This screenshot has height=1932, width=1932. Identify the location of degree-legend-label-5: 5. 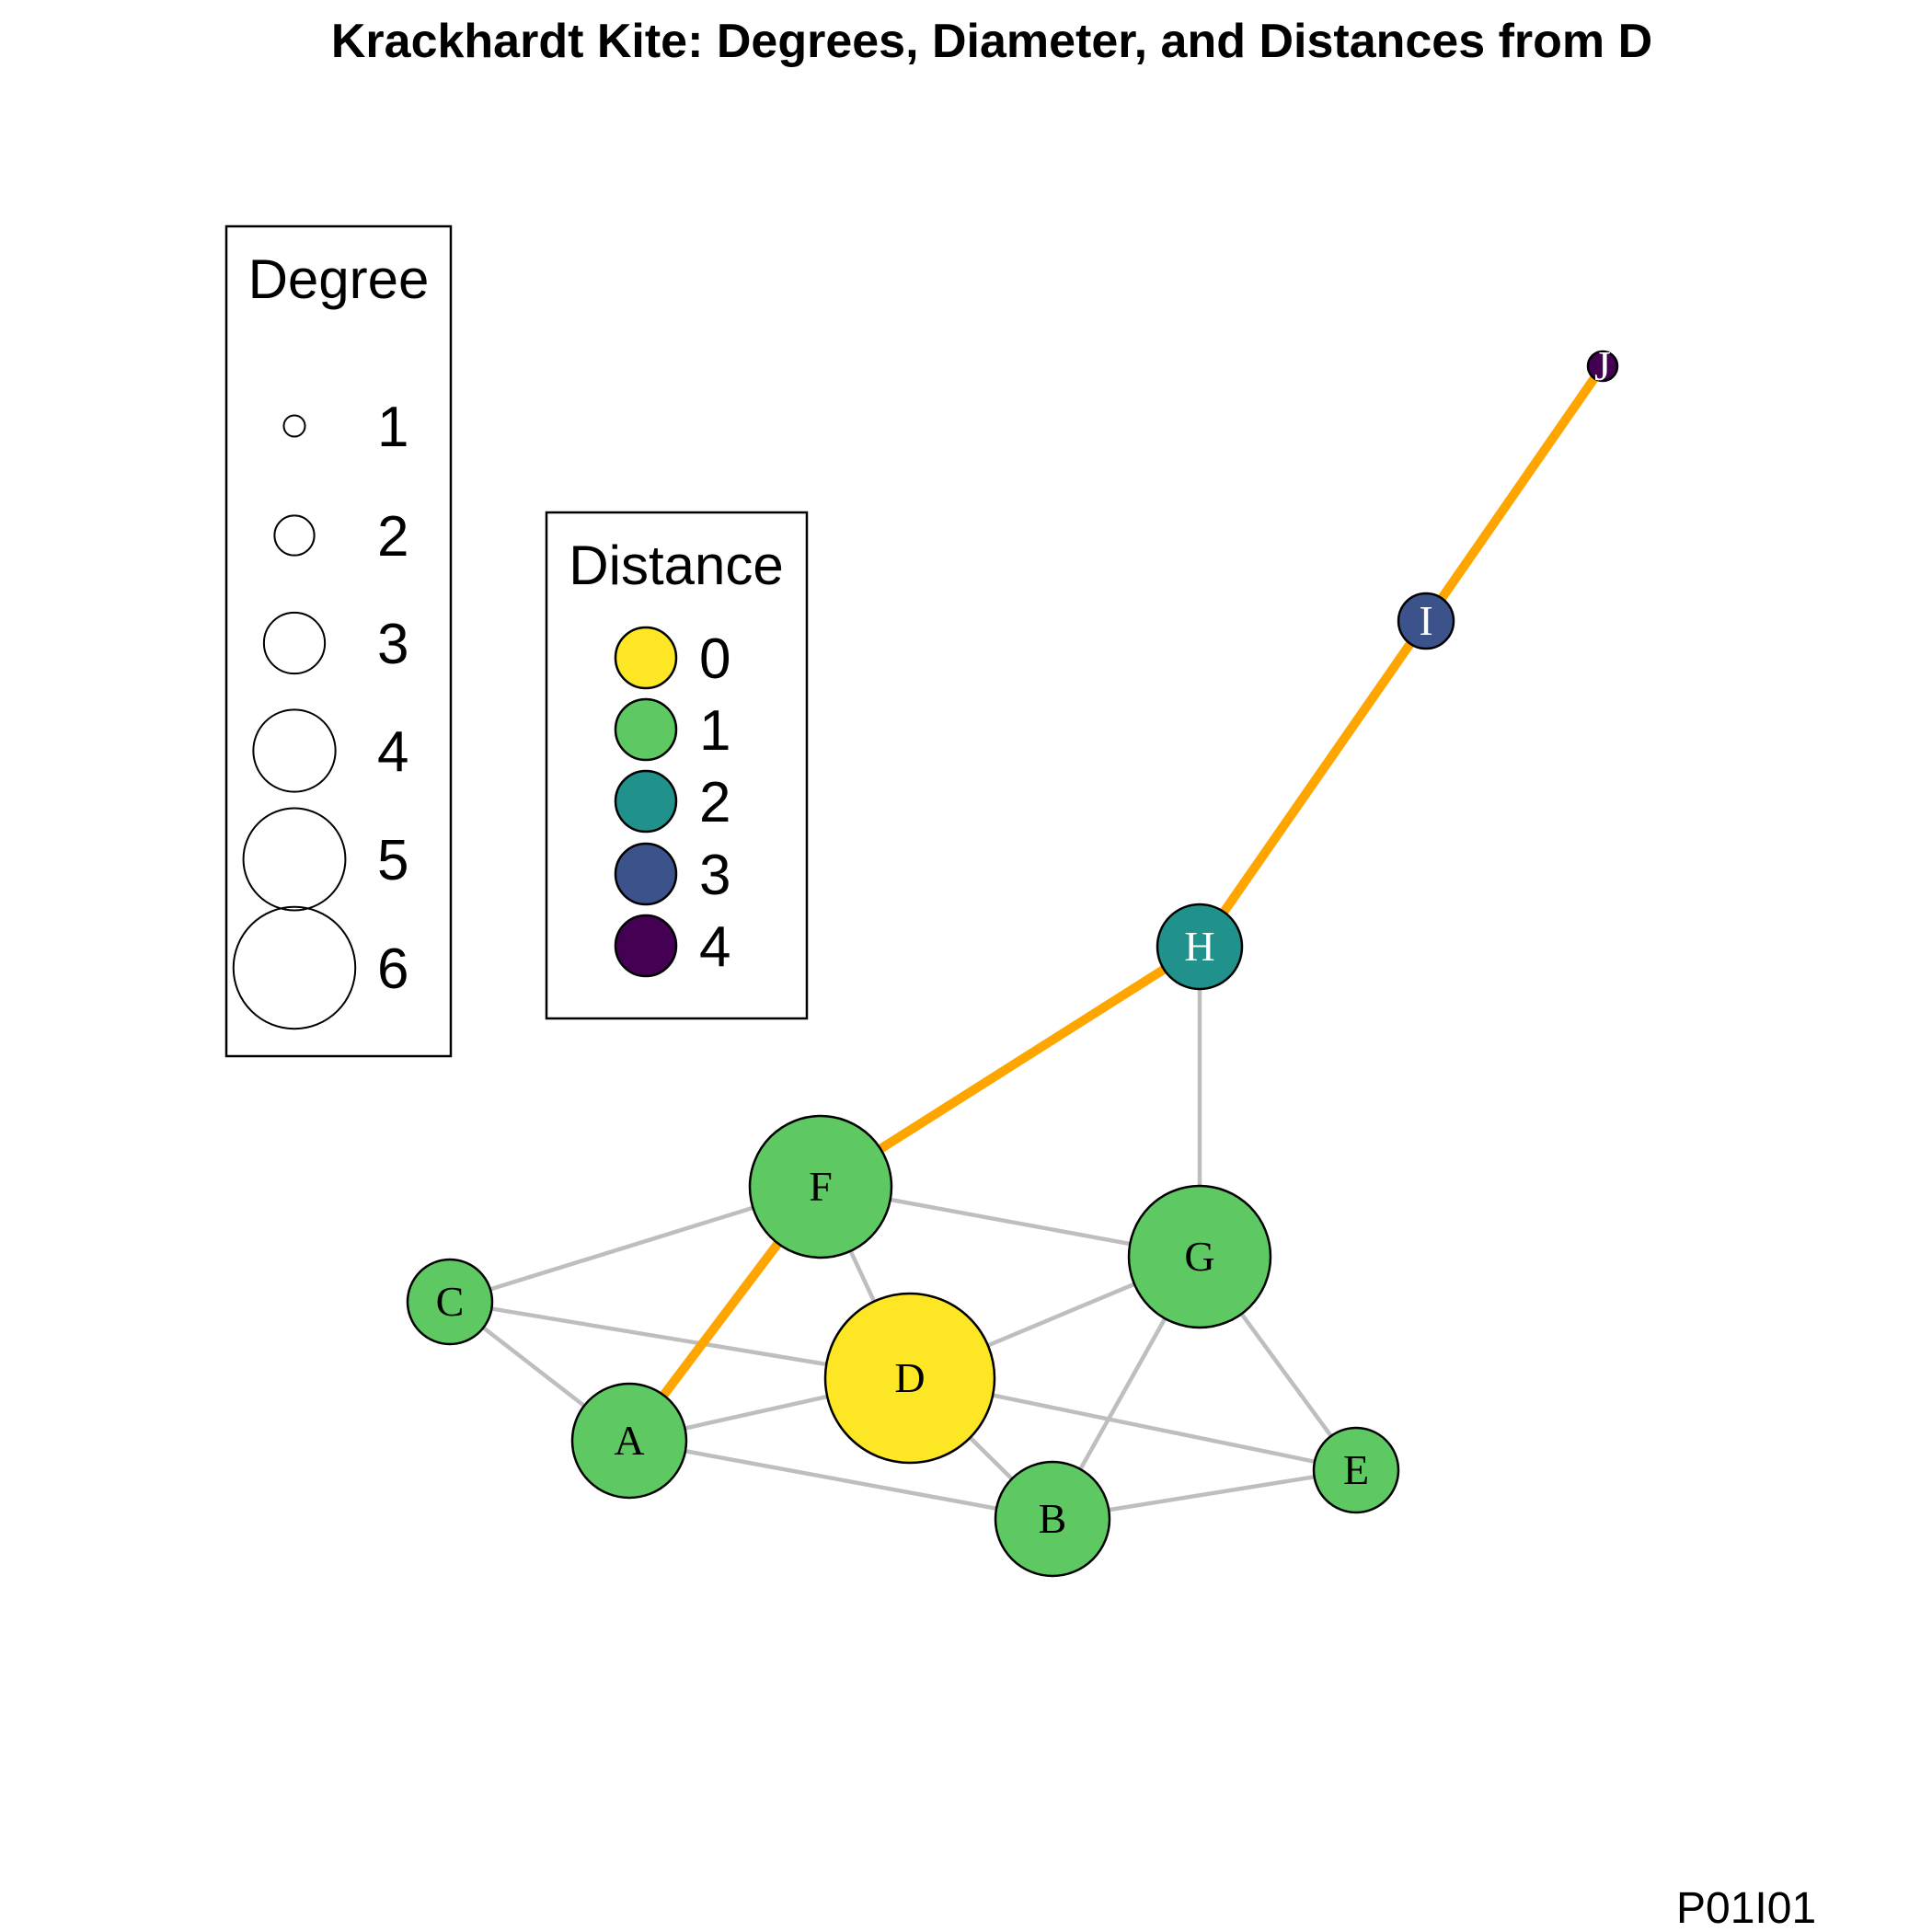
(392, 860).